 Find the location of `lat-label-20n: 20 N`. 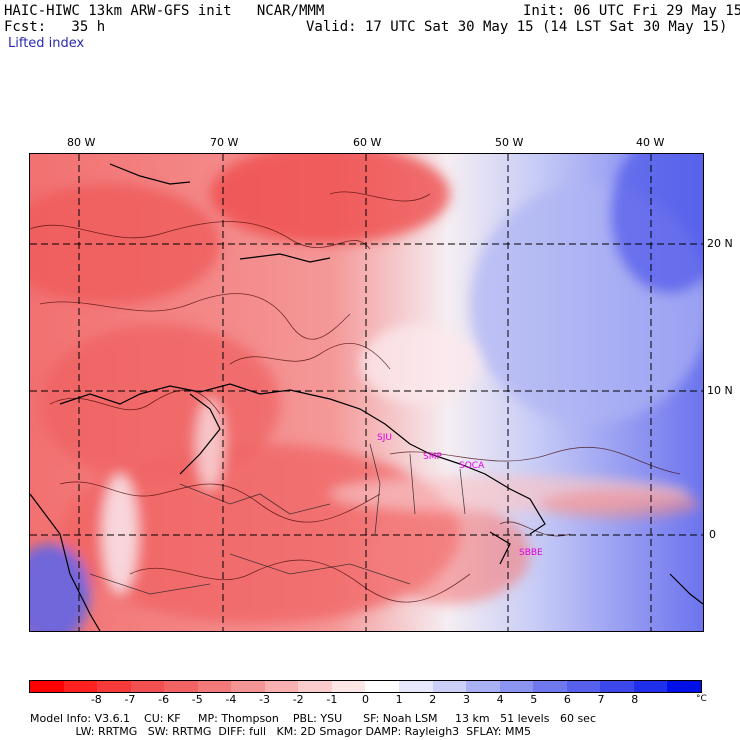

lat-label-20n: 20 N is located at coordinates (720, 243).